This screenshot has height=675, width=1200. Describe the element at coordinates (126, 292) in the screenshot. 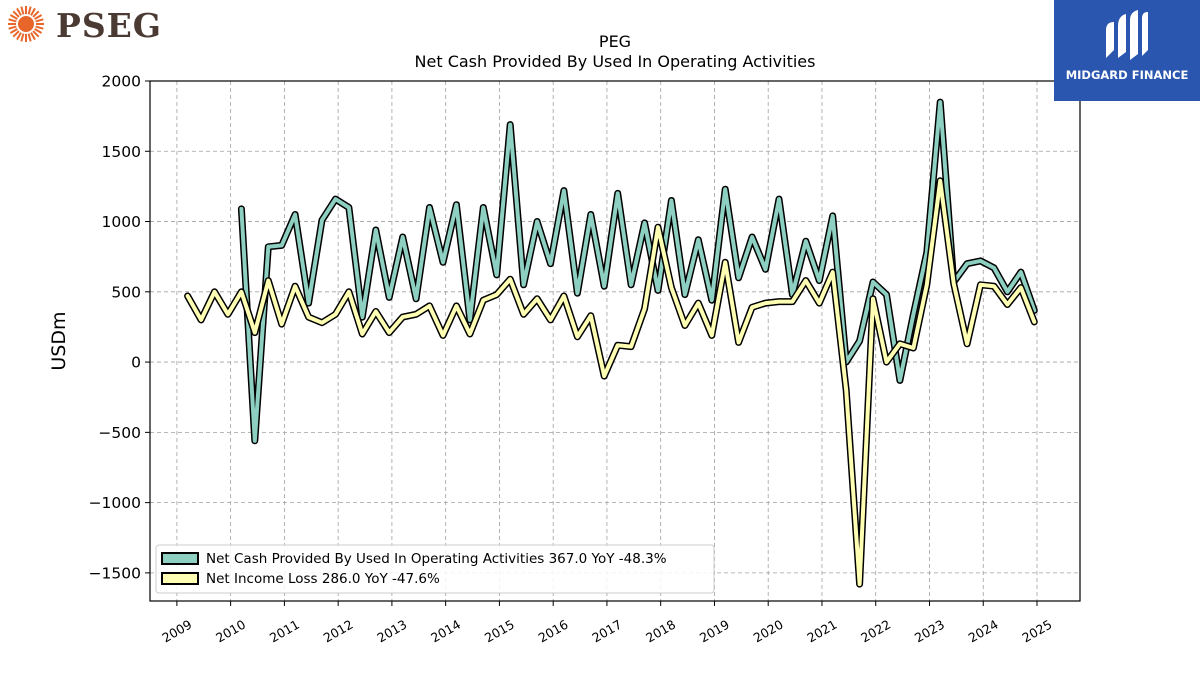

I see `y-tick-label: 500` at that location.